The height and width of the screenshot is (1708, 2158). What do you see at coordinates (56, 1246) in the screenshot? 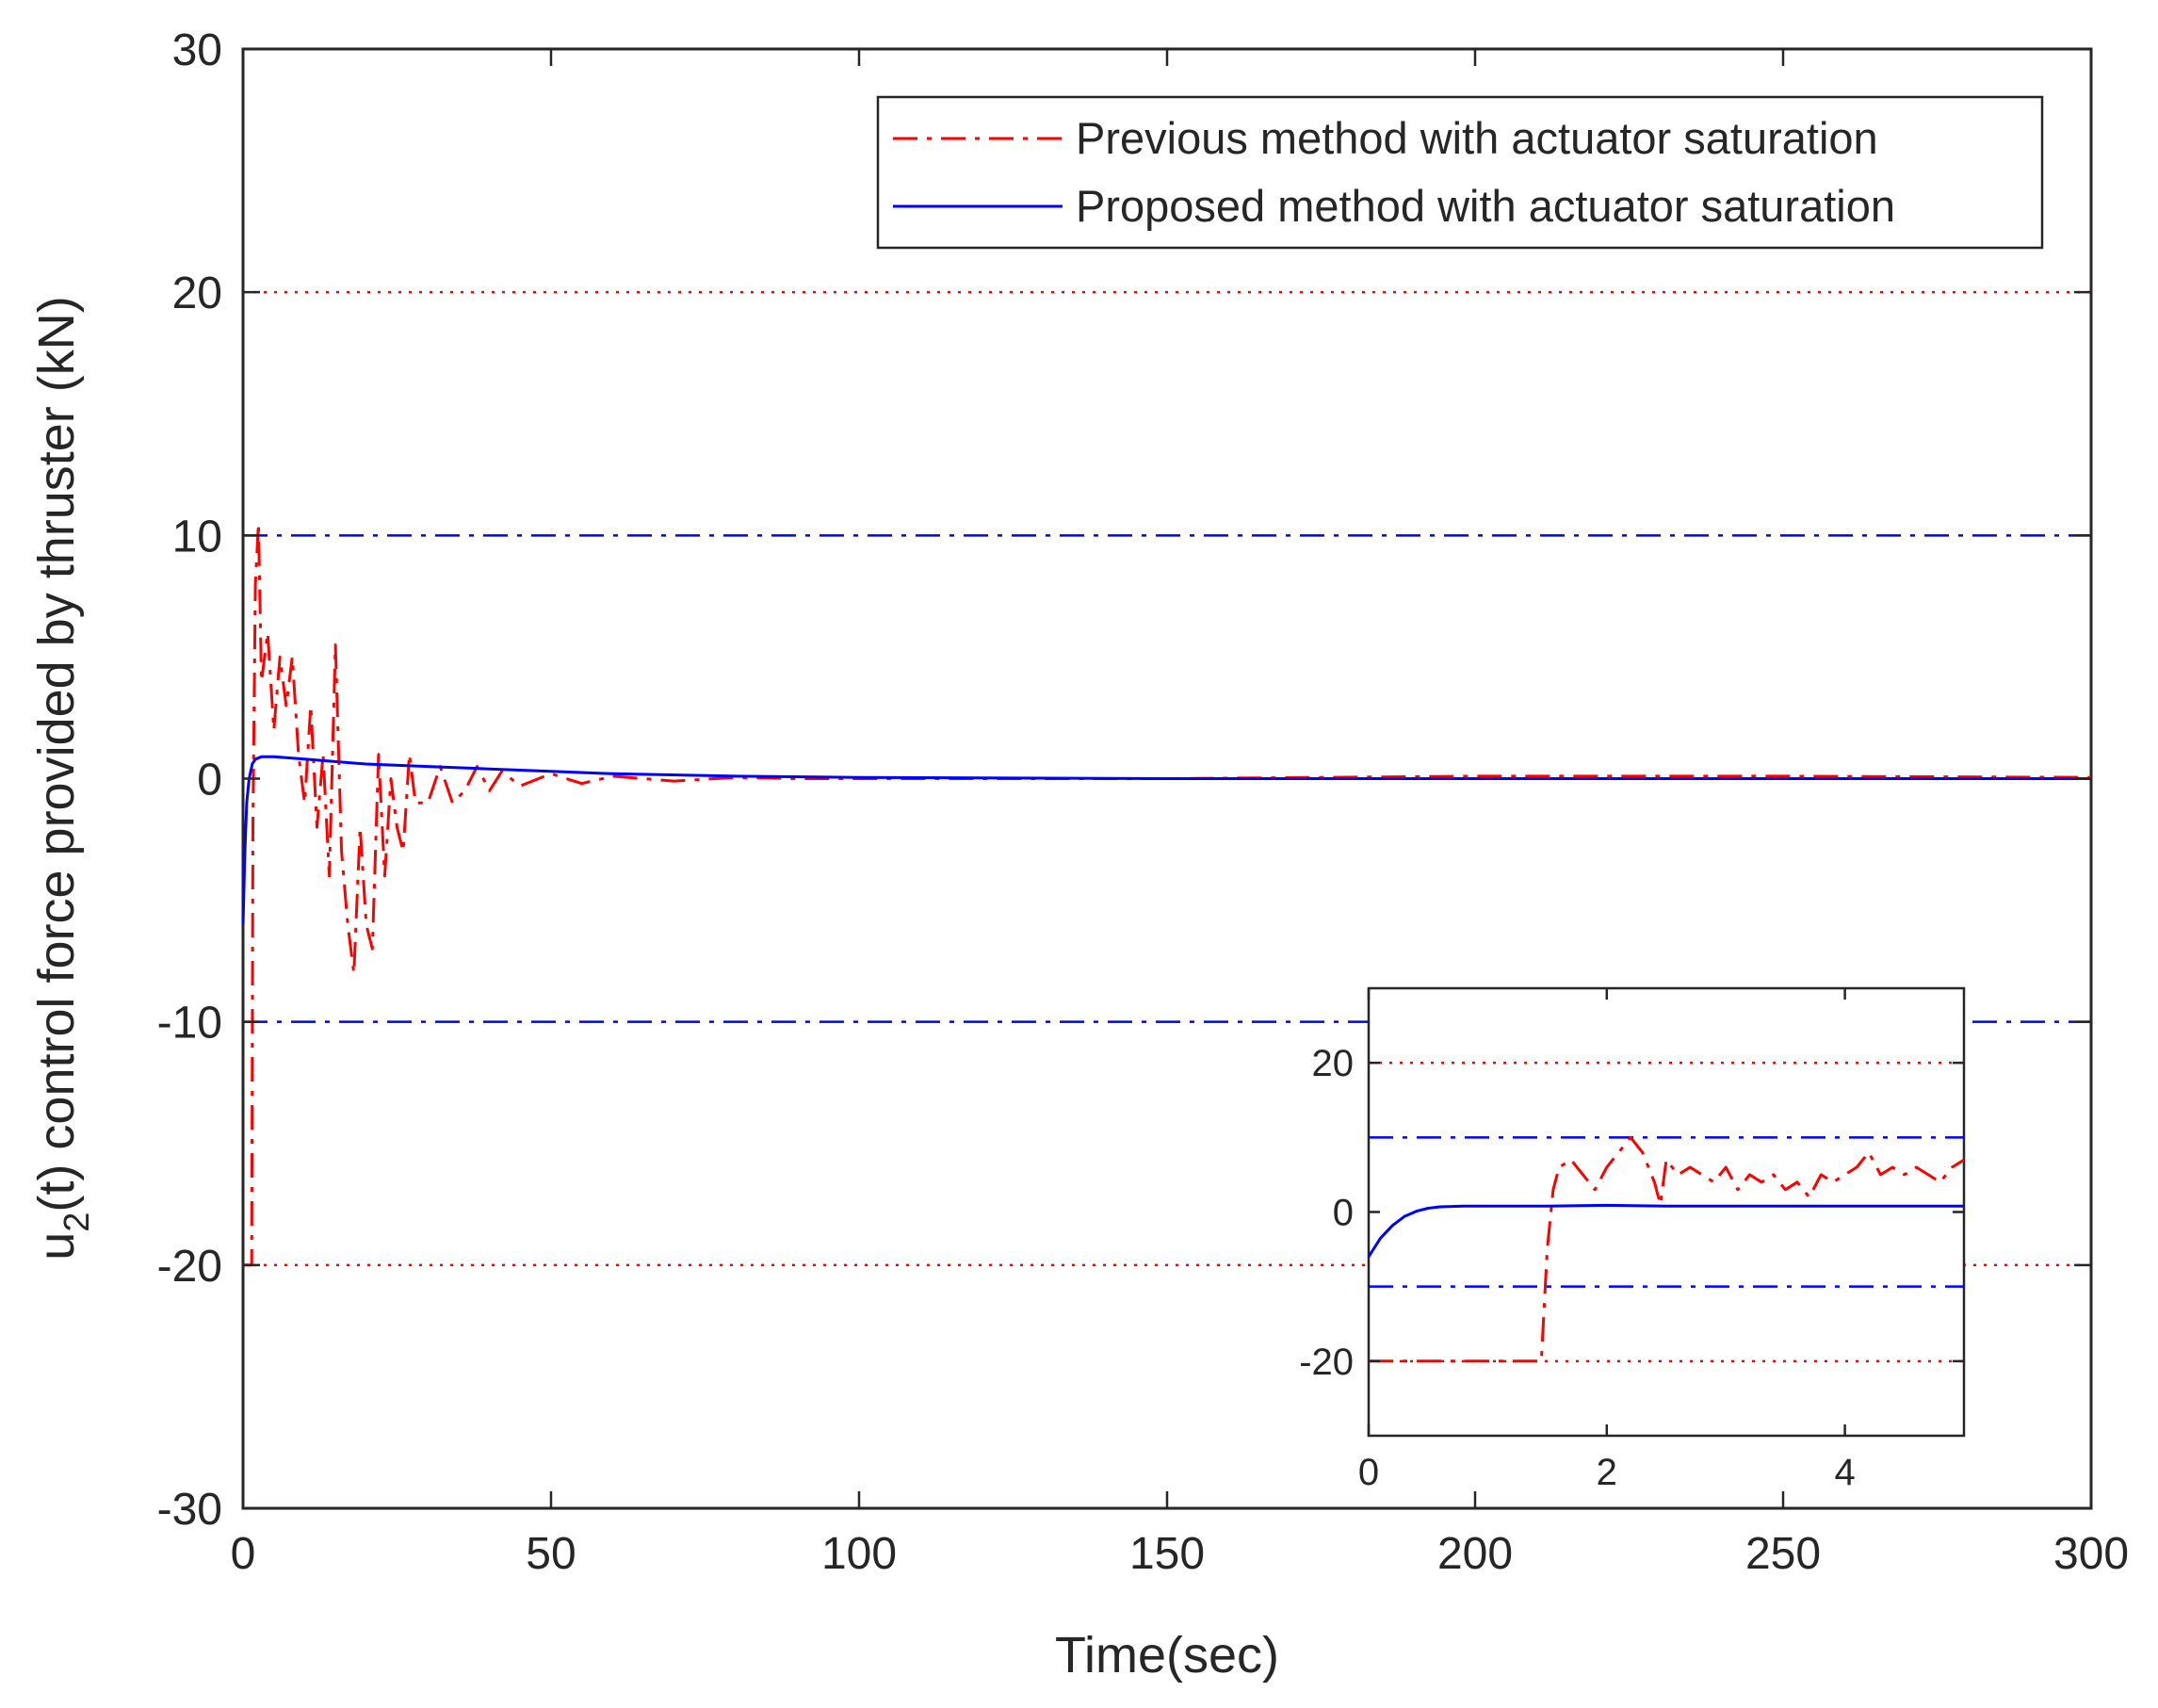
I see `y-label-main: u` at bounding box center [56, 1246].